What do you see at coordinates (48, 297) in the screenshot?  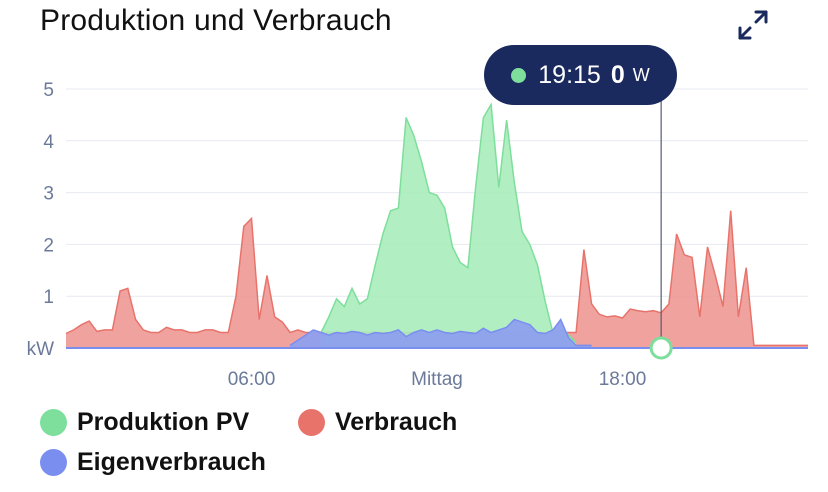 I see `y-tick-label: 1` at bounding box center [48, 297].